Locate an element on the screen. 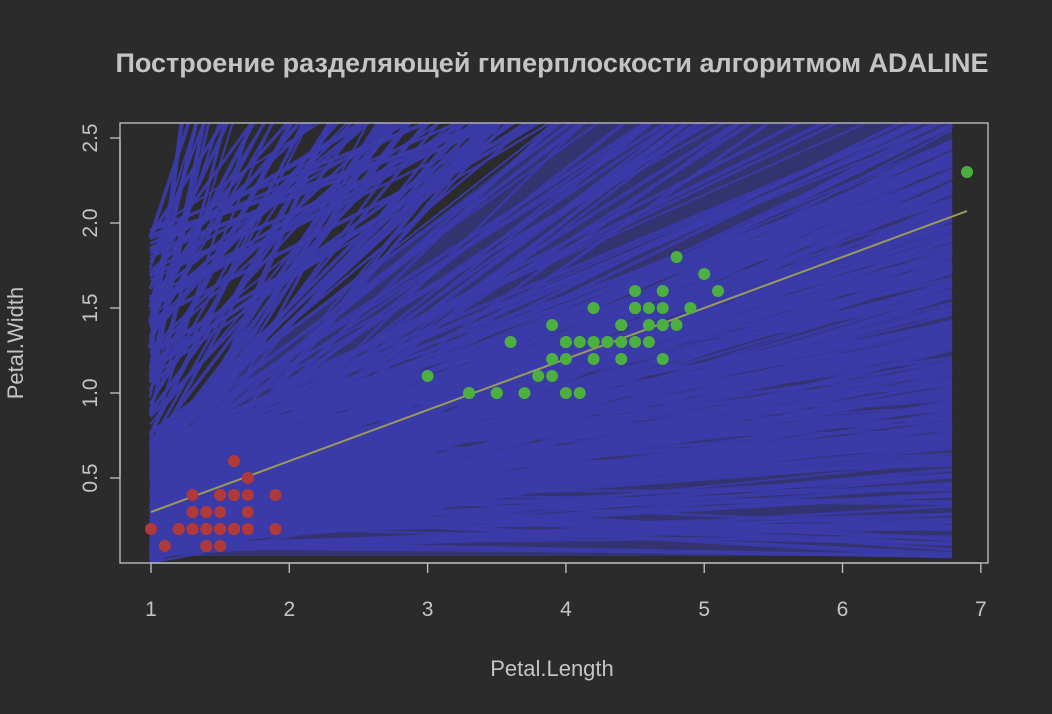 The width and height of the screenshot is (1052, 714). x-axis-label: Petal.Length is located at coordinates (552, 668).